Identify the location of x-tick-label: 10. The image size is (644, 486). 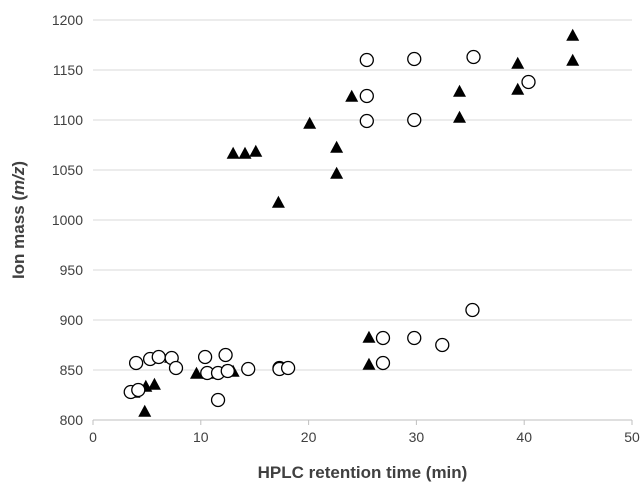
(201, 437).